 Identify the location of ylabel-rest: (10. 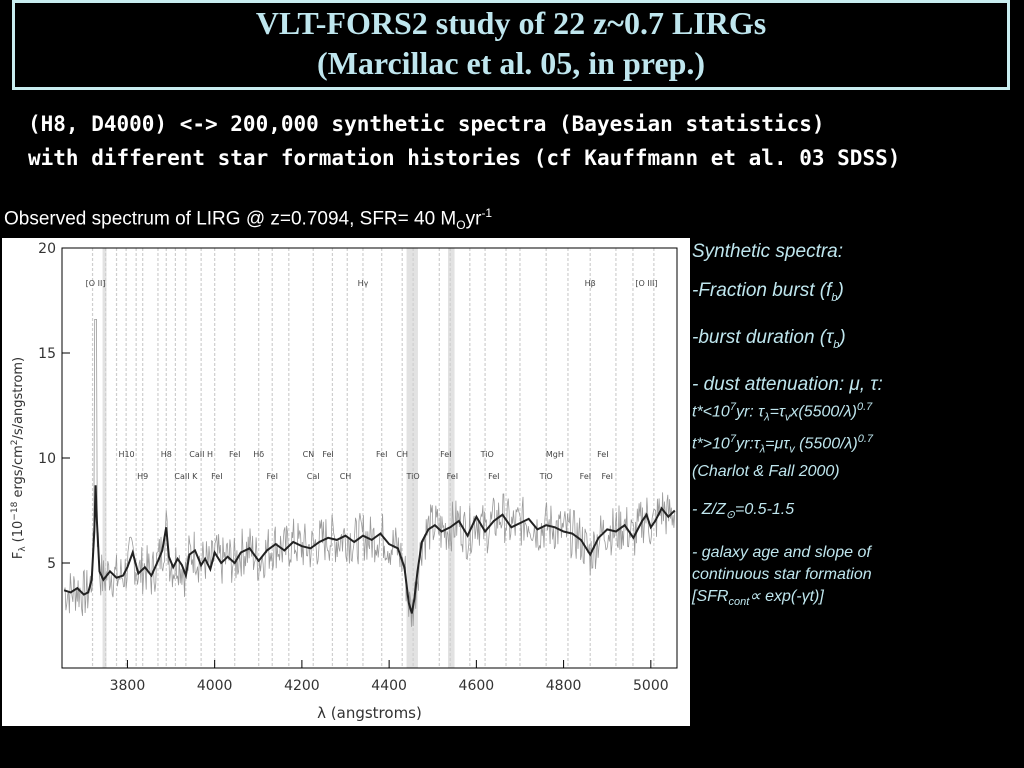
(18, 532).